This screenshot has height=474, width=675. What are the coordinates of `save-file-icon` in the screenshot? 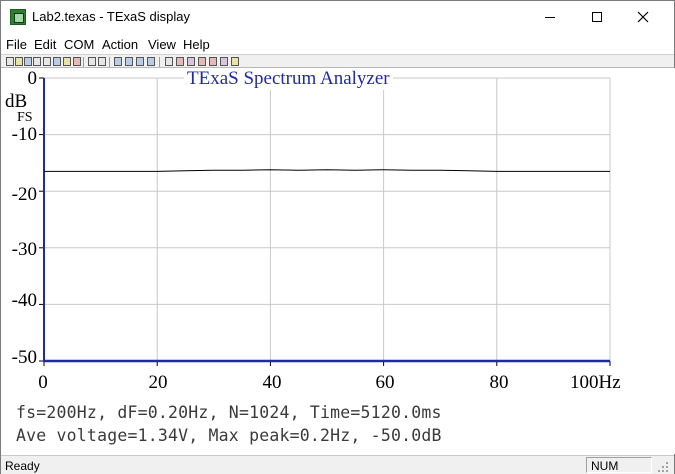 It's located at (28, 61).